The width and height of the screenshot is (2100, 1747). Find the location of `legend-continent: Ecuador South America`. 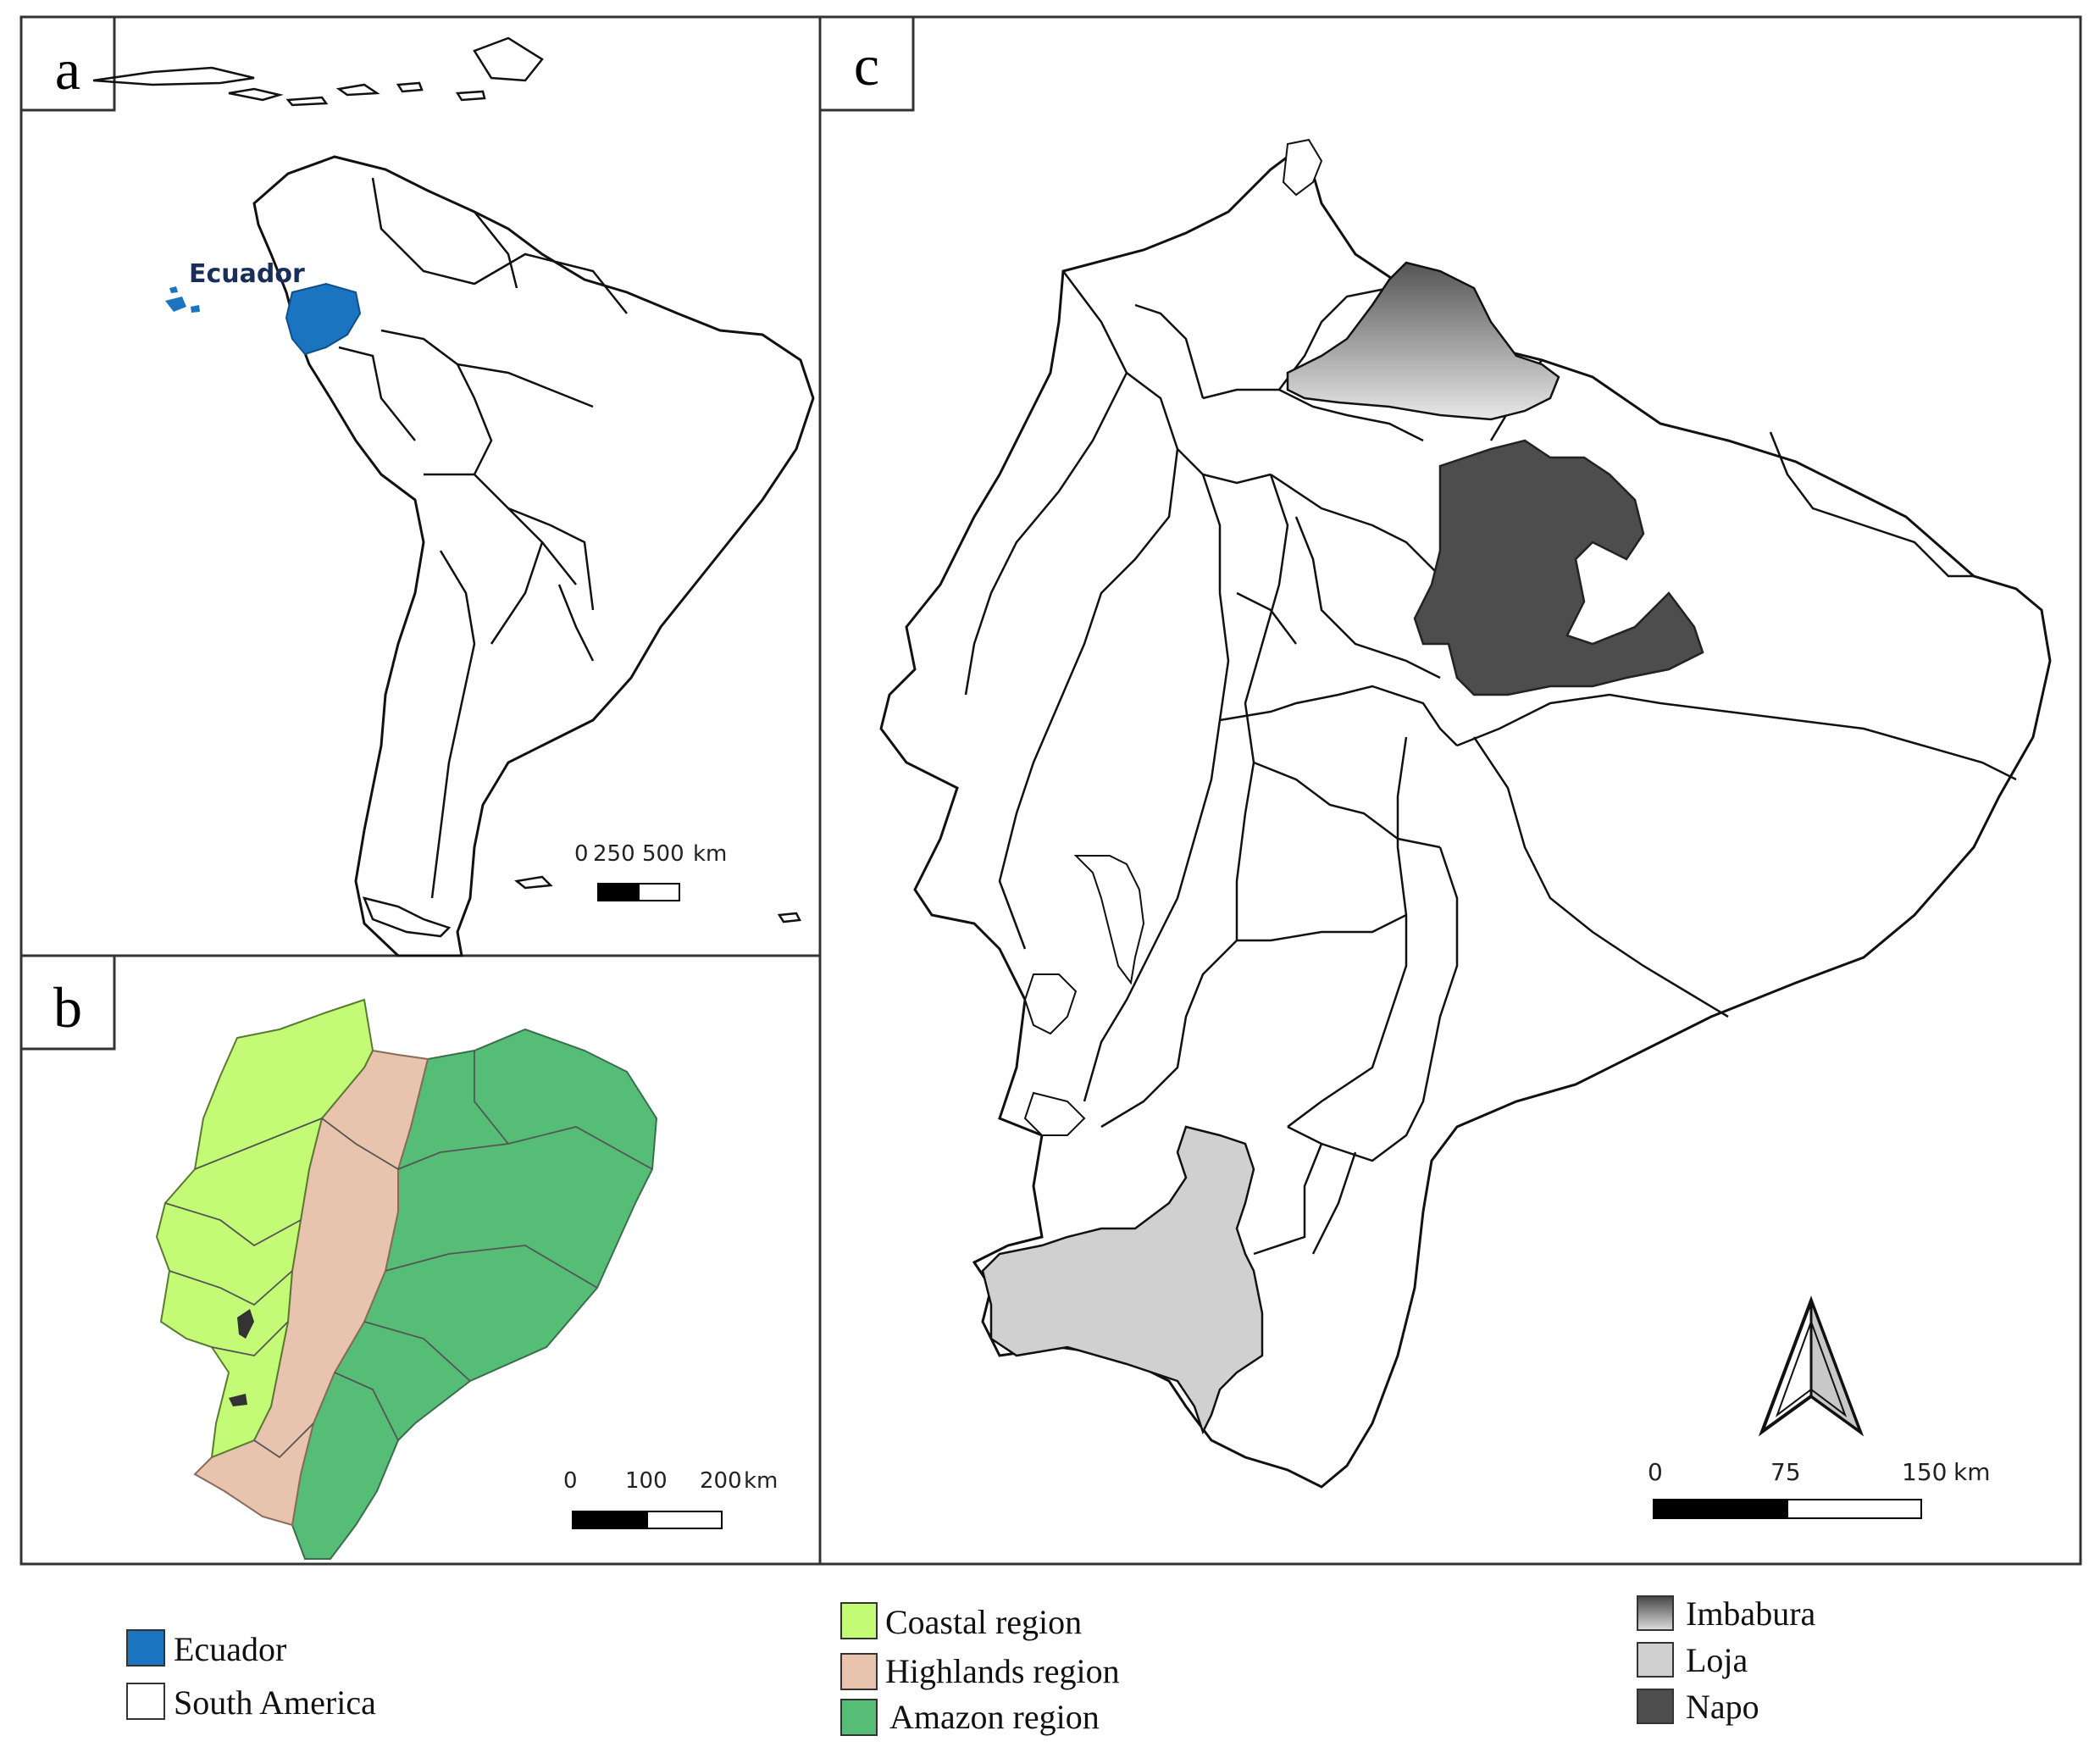

legend-continent: Ecuador South America is located at coordinates (251, 1675).